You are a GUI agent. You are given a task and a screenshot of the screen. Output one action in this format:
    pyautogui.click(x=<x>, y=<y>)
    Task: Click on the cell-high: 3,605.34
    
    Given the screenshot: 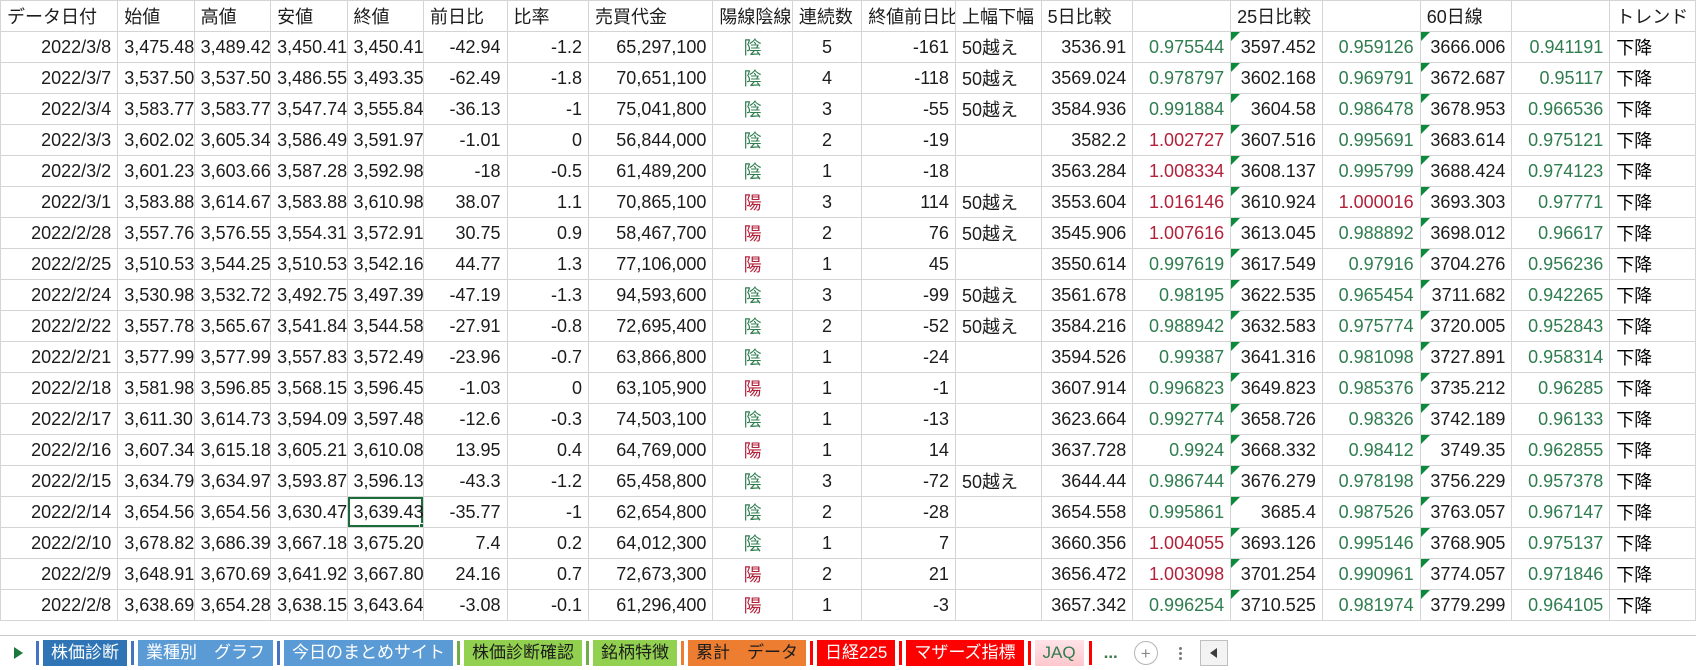 What is the action you would take?
    pyautogui.click(x=232, y=140)
    